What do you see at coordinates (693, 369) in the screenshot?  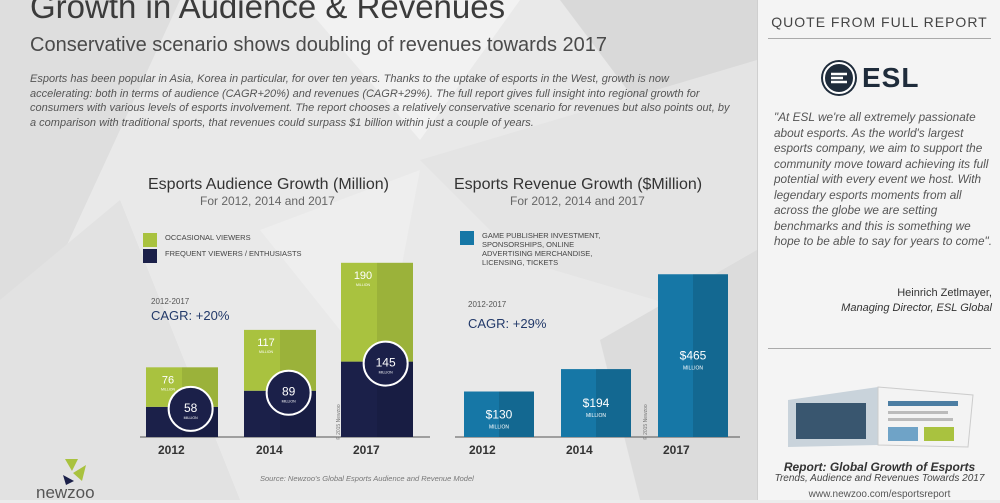 I see `revenue-unit-2017: MILLION` at bounding box center [693, 369].